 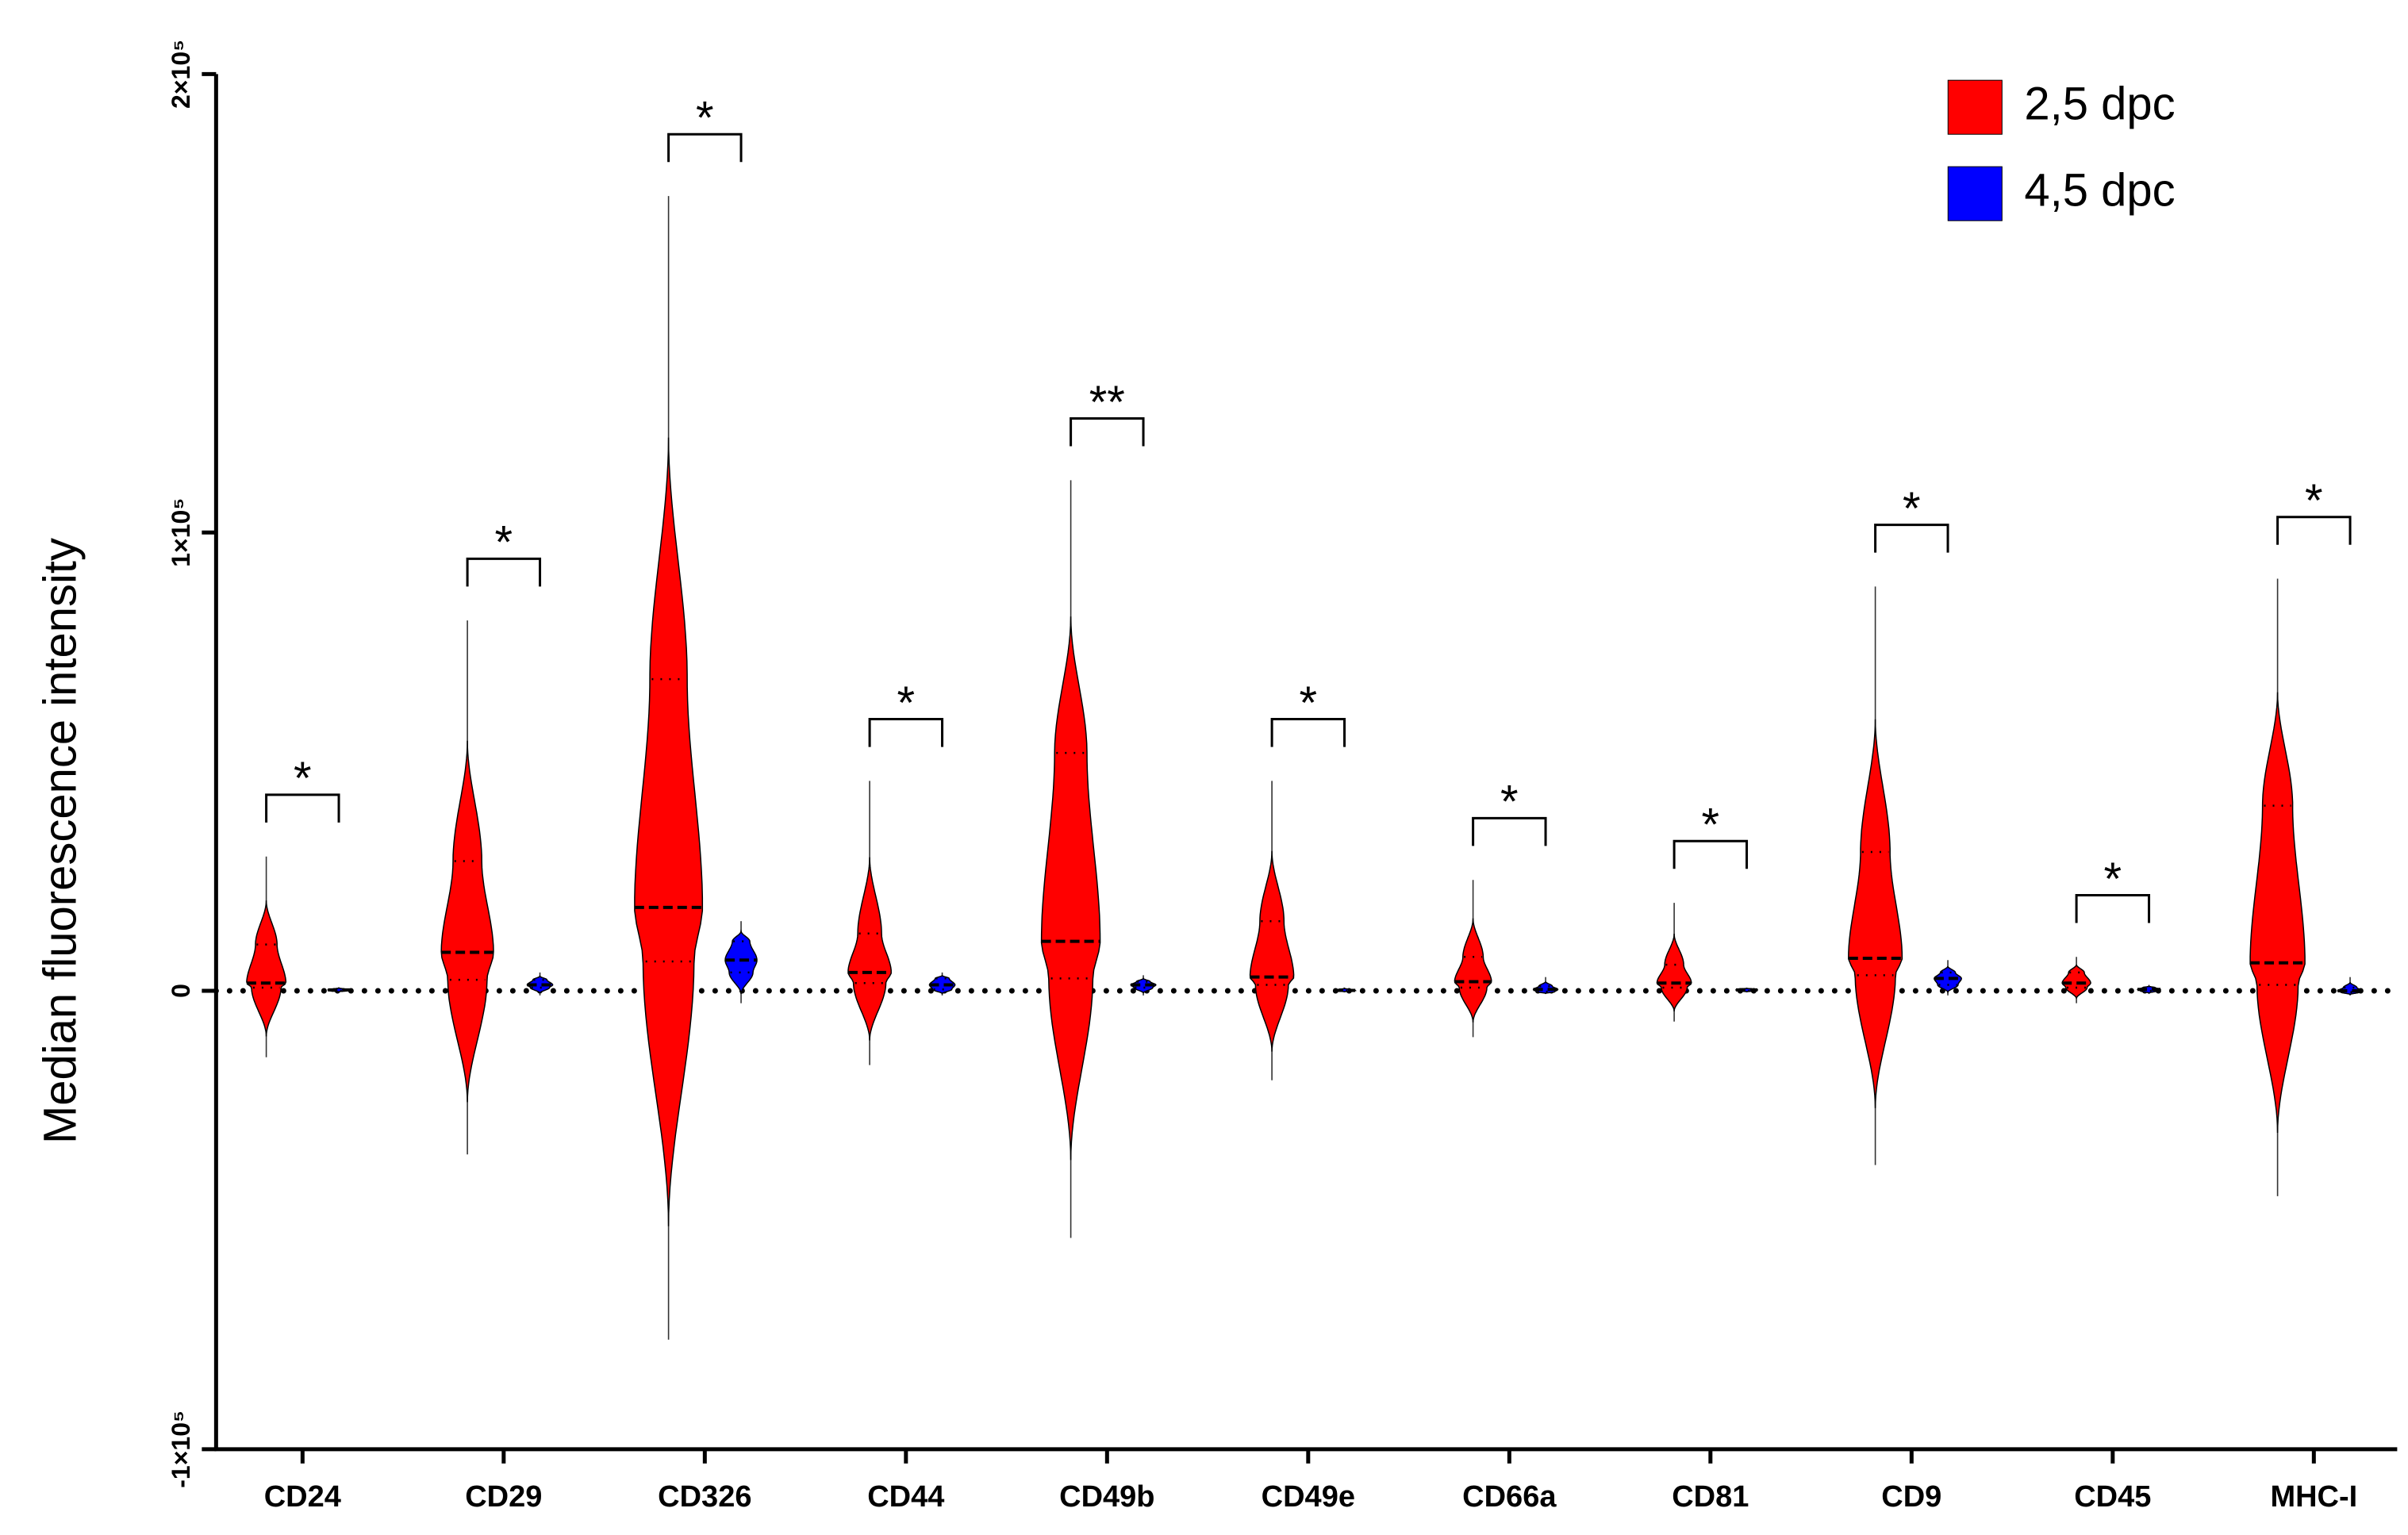 What do you see at coordinates (2112, 1497) in the screenshot?
I see `x-tick-label: CD45` at bounding box center [2112, 1497].